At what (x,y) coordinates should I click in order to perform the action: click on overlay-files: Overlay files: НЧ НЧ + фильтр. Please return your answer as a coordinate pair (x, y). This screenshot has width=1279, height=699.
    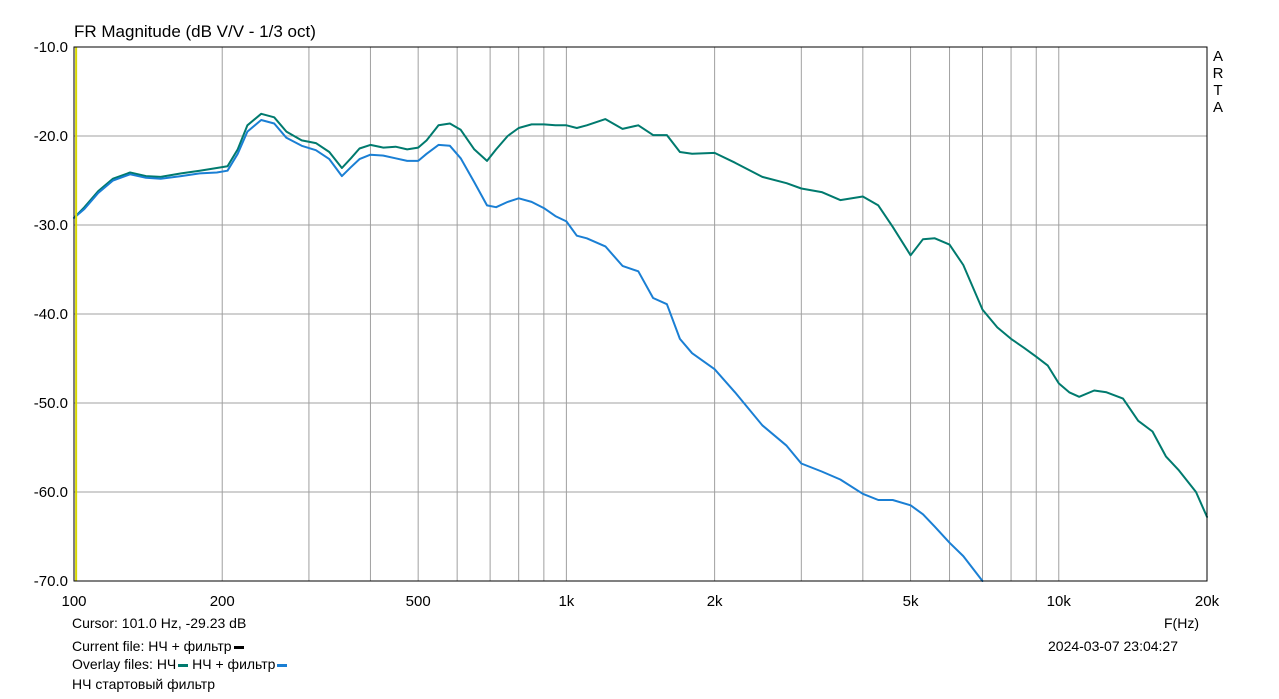
    Looking at the image, I should click on (180, 664).